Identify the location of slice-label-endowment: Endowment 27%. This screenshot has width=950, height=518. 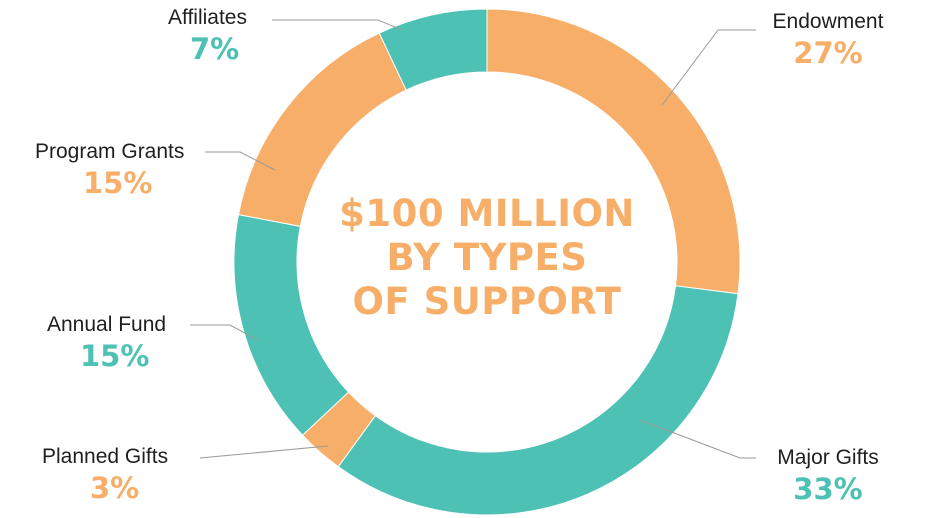
(828, 40).